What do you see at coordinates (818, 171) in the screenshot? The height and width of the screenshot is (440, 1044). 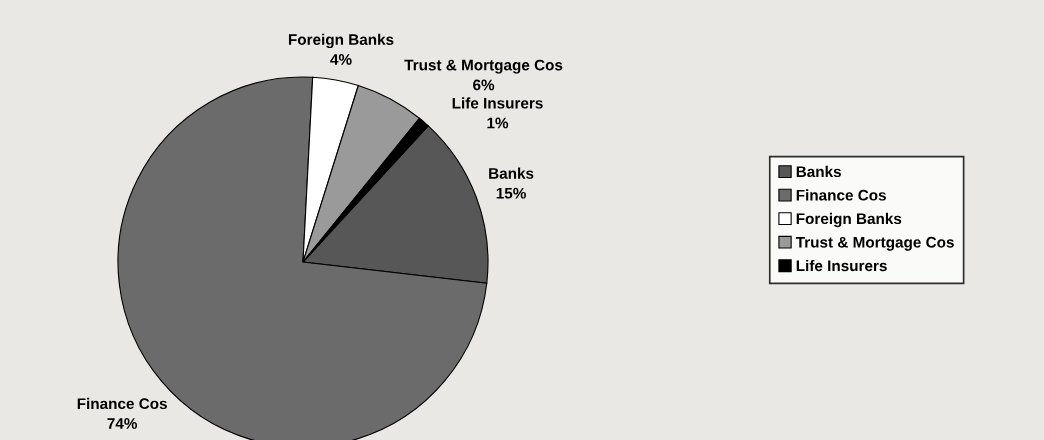 I see `legend-label: Banks` at bounding box center [818, 171].